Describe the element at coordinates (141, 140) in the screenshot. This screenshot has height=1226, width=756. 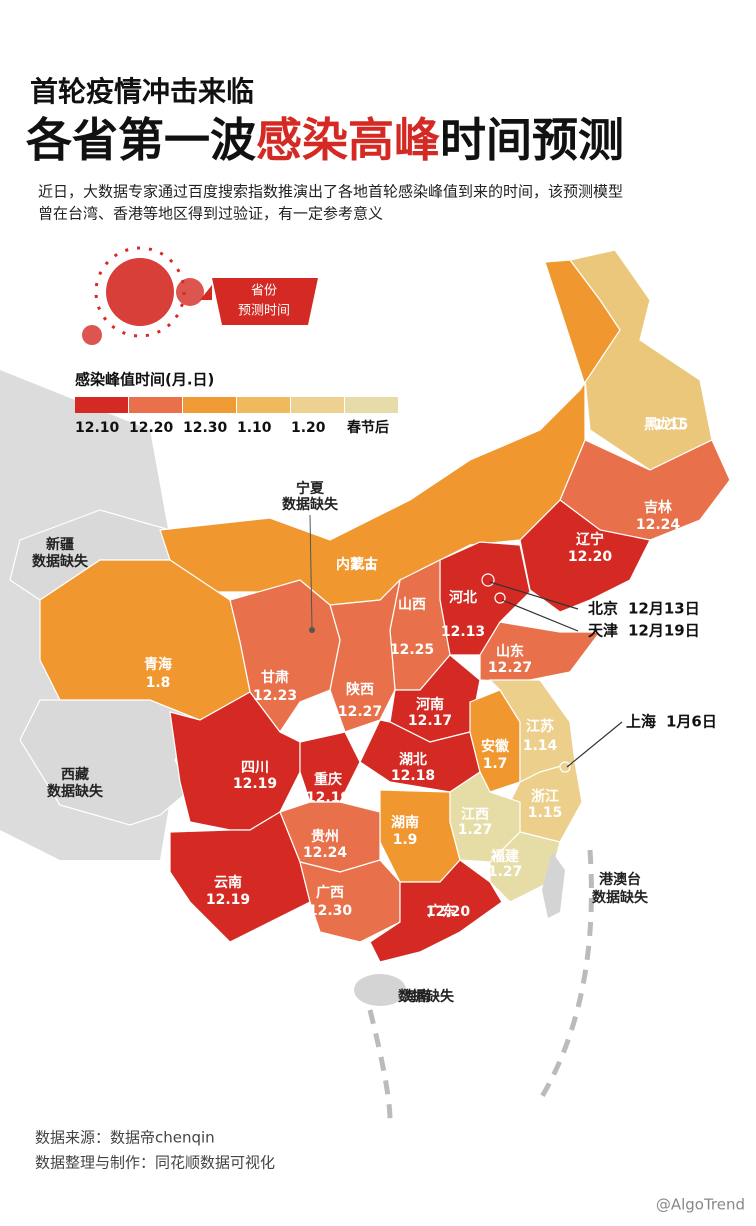
I see `title-part: 各省第一波` at that location.